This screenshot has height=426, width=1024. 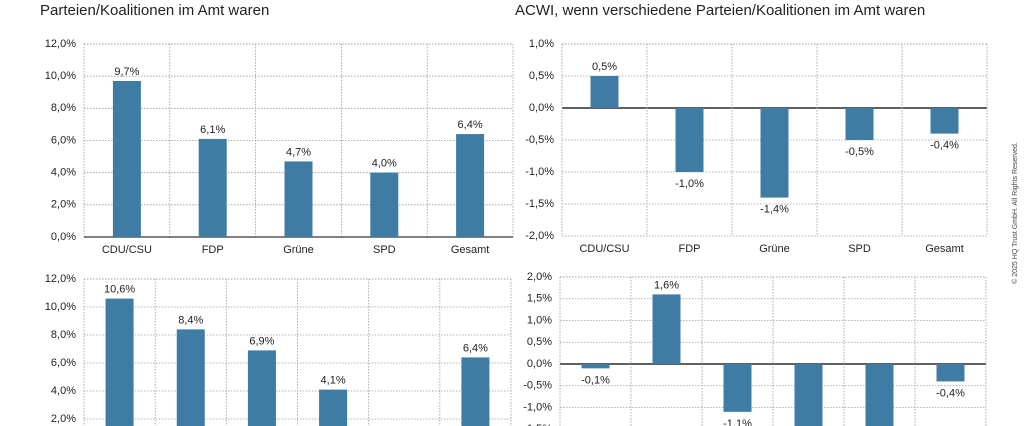 I want to click on value-label: -1,0%, so click(x=689, y=184).